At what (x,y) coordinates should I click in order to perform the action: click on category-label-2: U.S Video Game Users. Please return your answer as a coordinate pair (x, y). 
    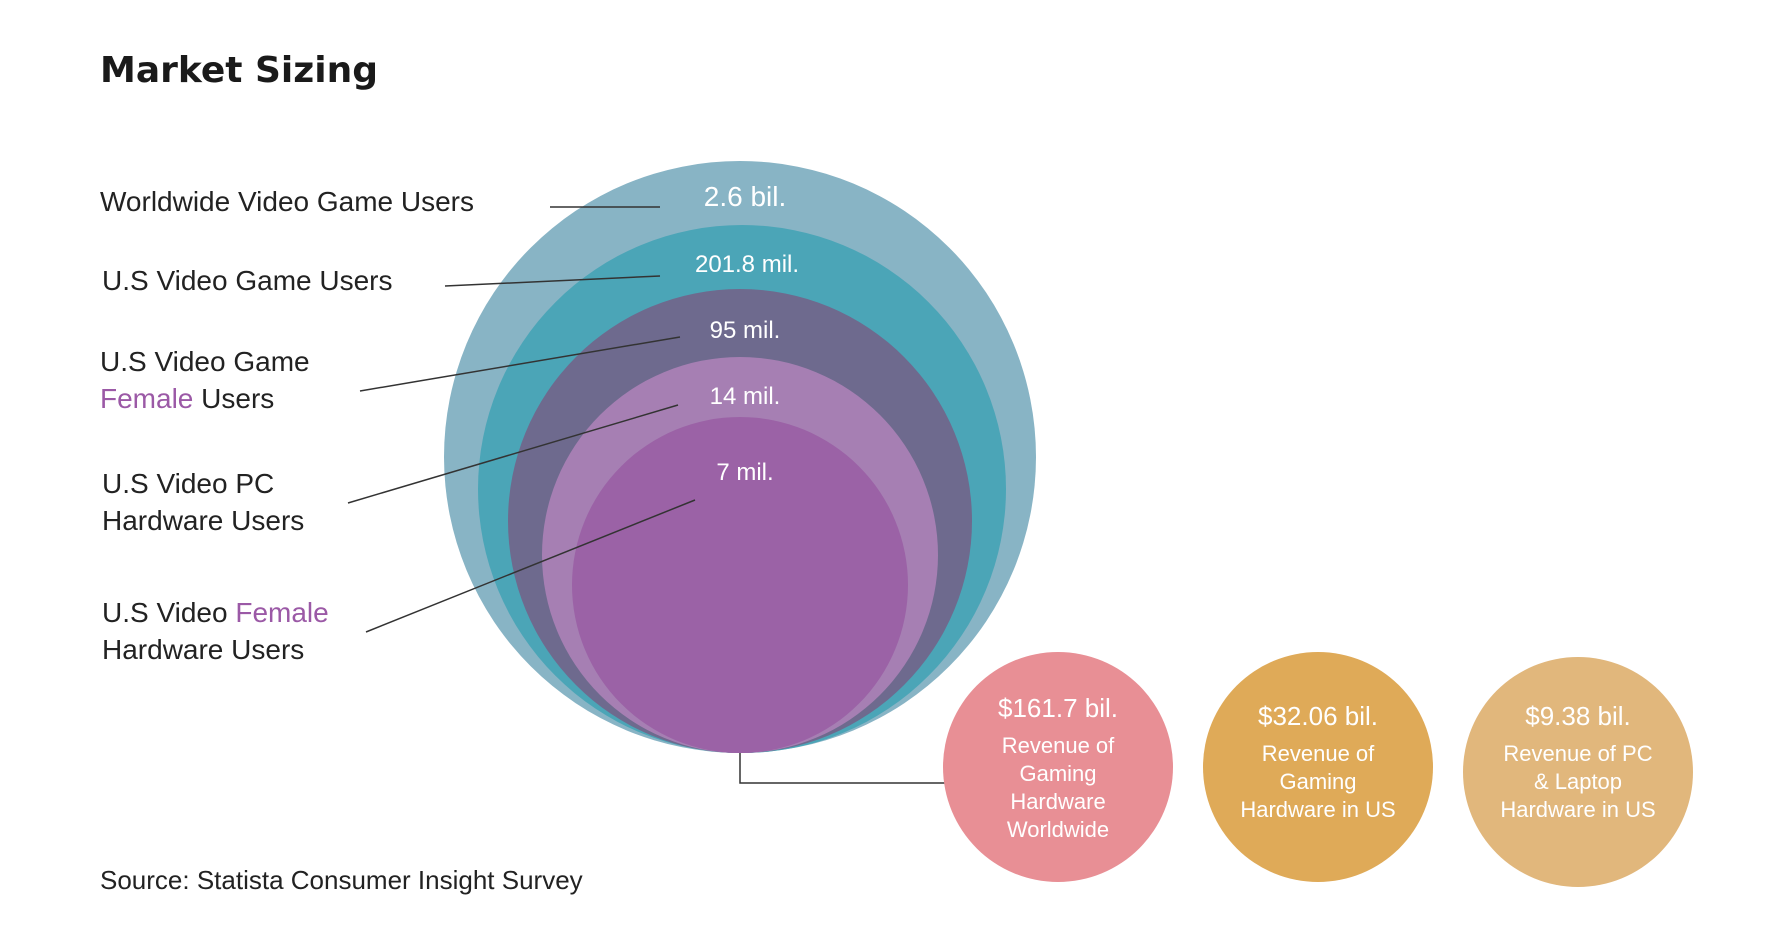
    Looking at the image, I should click on (247, 280).